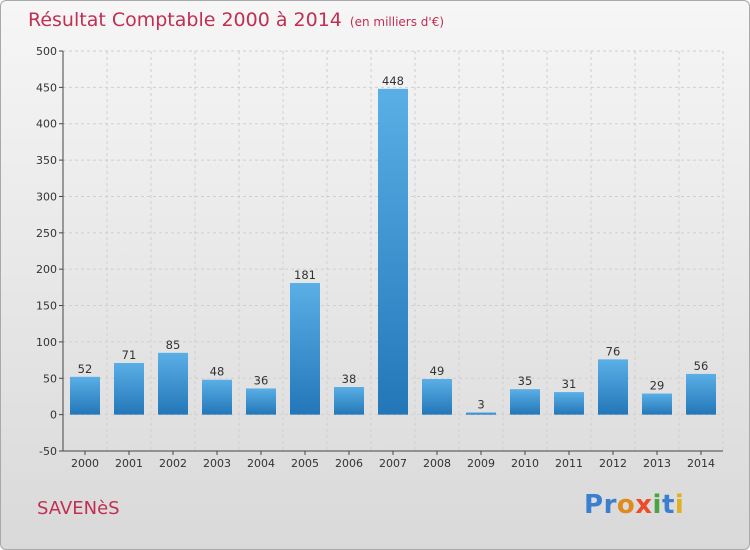  I want to click on y-tick-label: -50, so click(48, 451).